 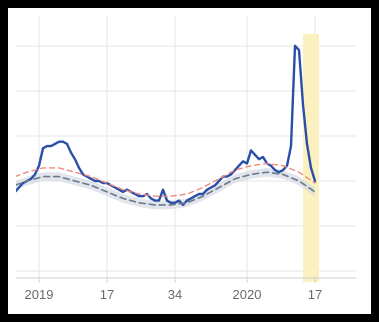 I want to click on x-tick-label: 2020, so click(x=247, y=294).